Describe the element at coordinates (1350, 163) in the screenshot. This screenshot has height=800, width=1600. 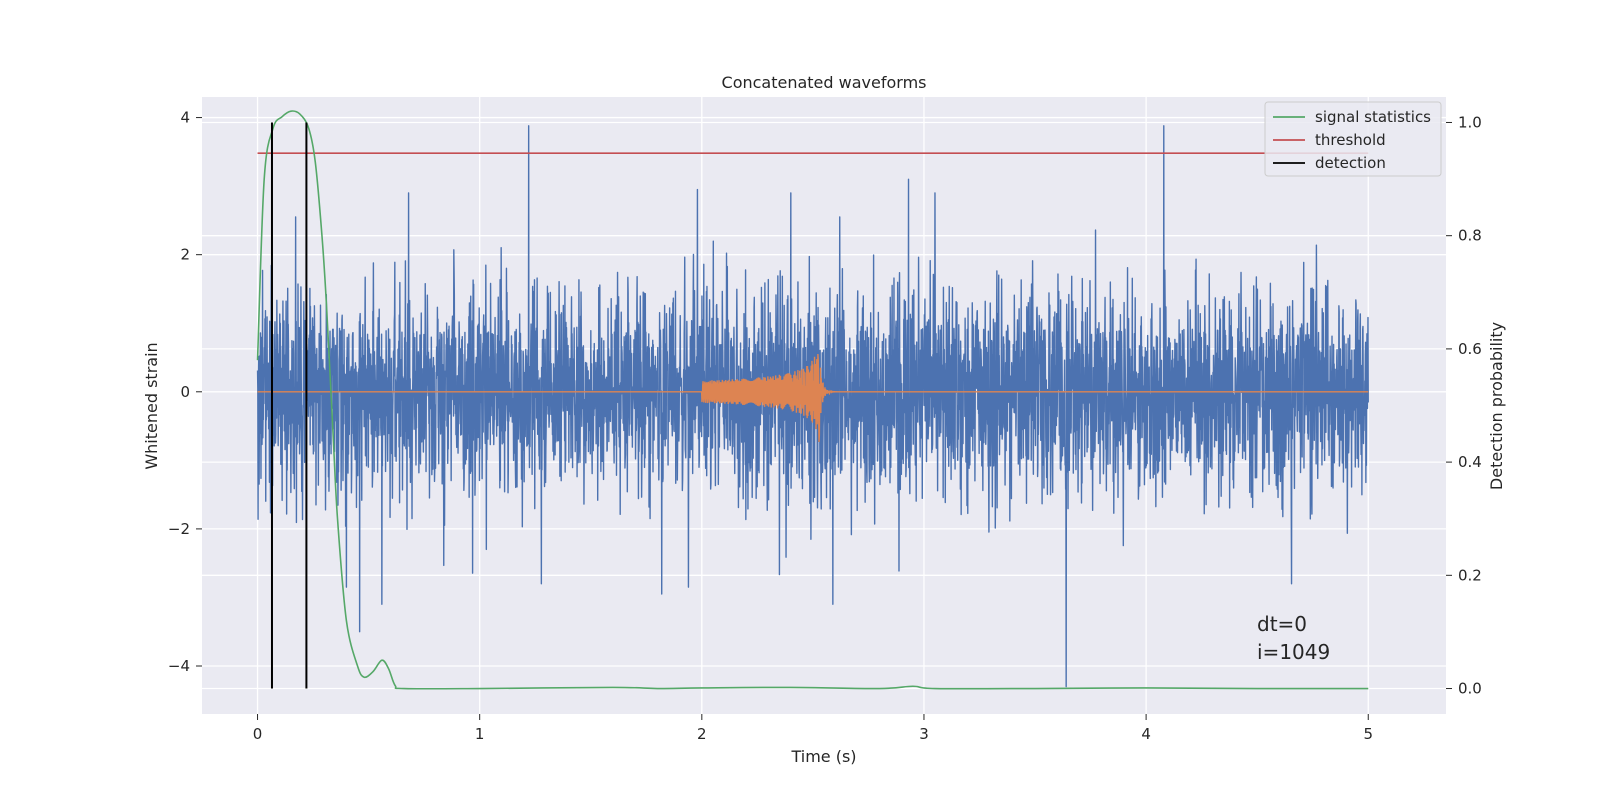
I see `legend-label: detection` at that location.